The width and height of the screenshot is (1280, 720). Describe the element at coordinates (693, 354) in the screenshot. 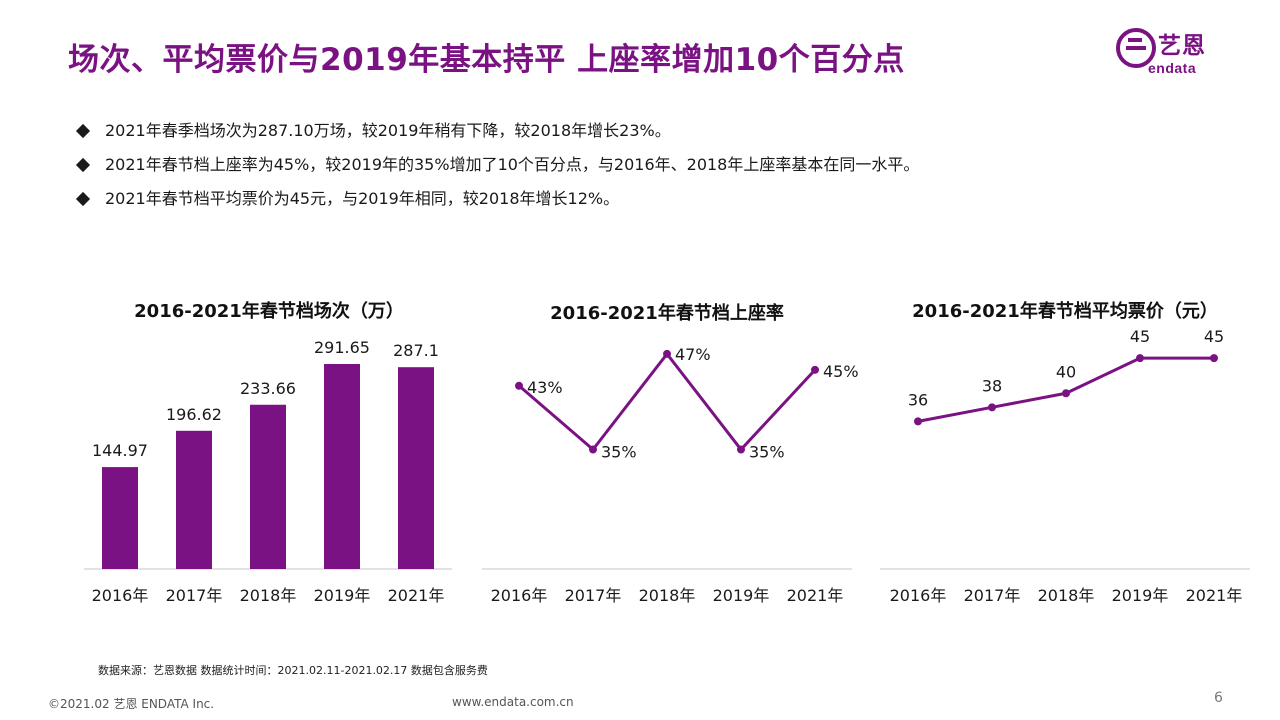

I see `data-label: 47%` at that location.